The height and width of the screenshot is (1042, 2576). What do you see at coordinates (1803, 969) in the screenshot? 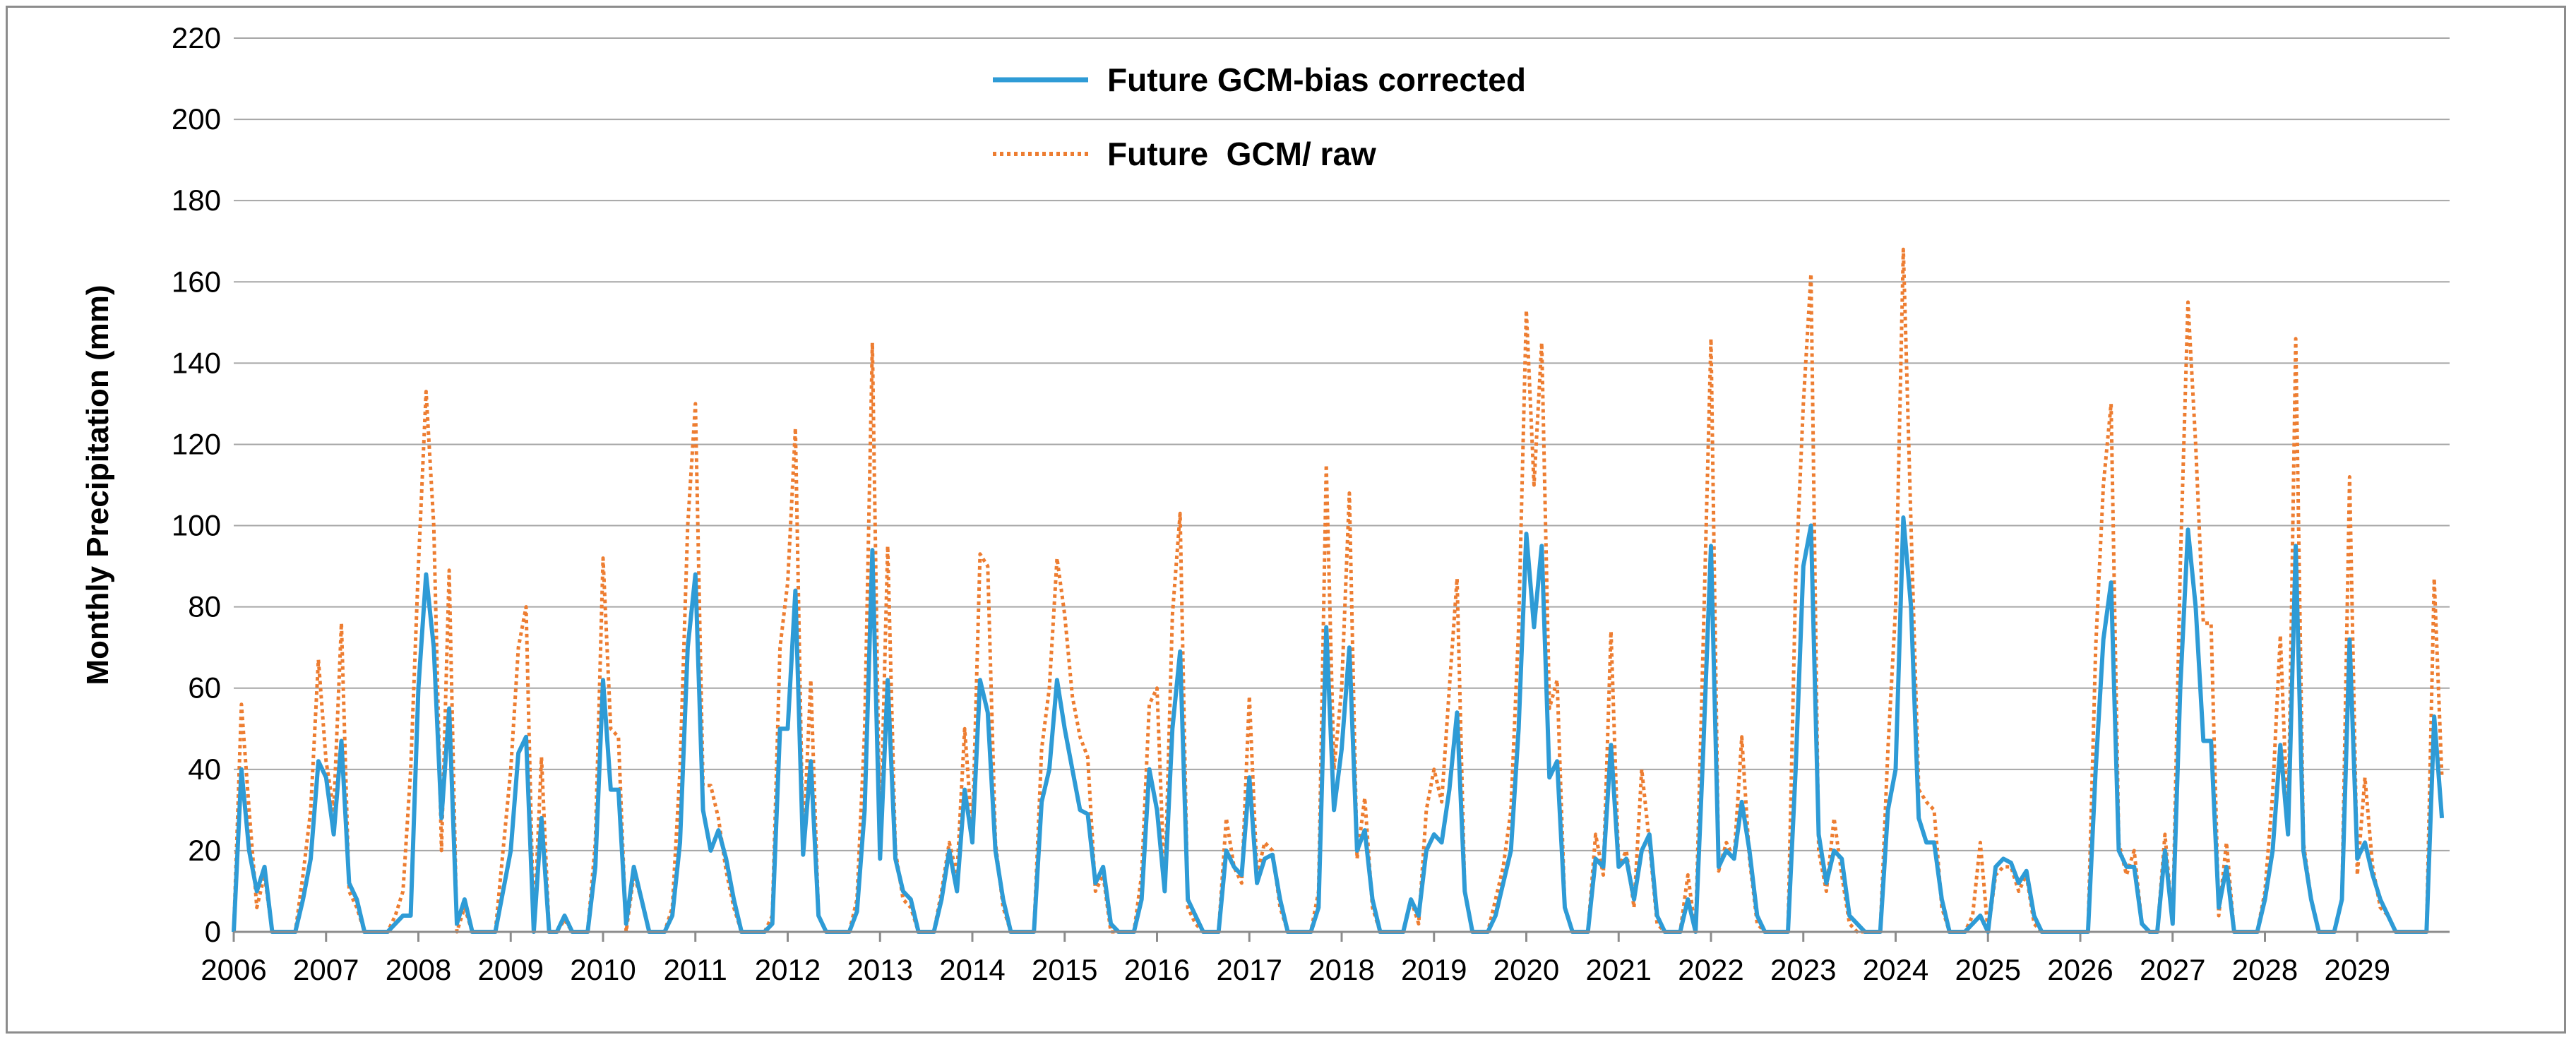
I see `x-tick-label-2023: 2023` at bounding box center [1803, 969].